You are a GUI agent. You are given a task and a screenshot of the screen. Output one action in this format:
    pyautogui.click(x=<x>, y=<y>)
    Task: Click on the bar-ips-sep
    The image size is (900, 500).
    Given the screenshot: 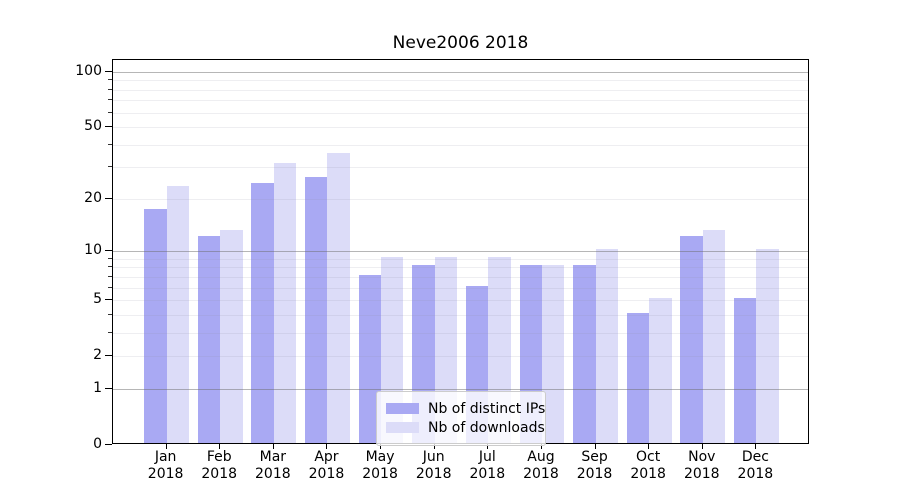 What is the action you would take?
    pyautogui.click(x=584, y=354)
    